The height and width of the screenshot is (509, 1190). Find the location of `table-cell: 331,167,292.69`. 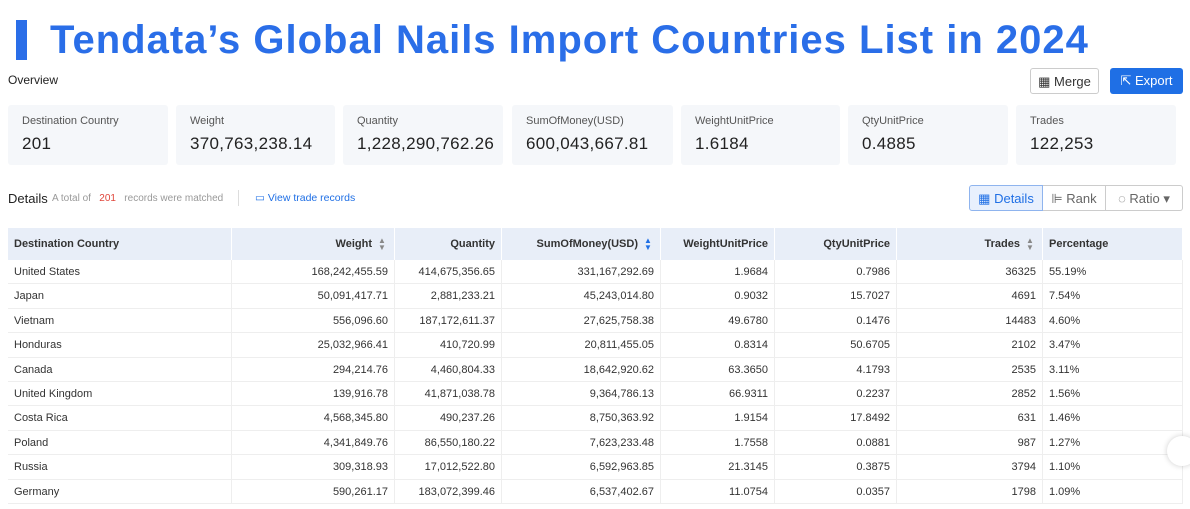

table-cell: 331,167,292.69 is located at coordinates (581, 272).